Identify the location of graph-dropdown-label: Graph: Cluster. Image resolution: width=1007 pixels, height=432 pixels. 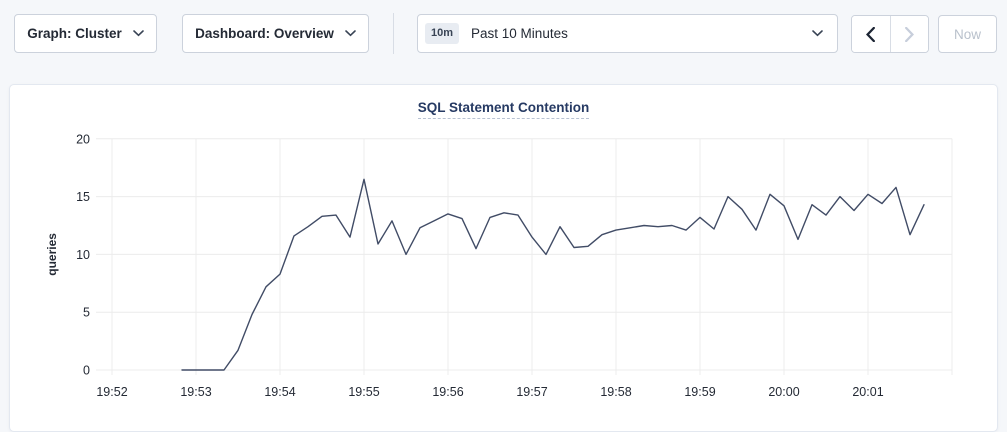
(74, 33).